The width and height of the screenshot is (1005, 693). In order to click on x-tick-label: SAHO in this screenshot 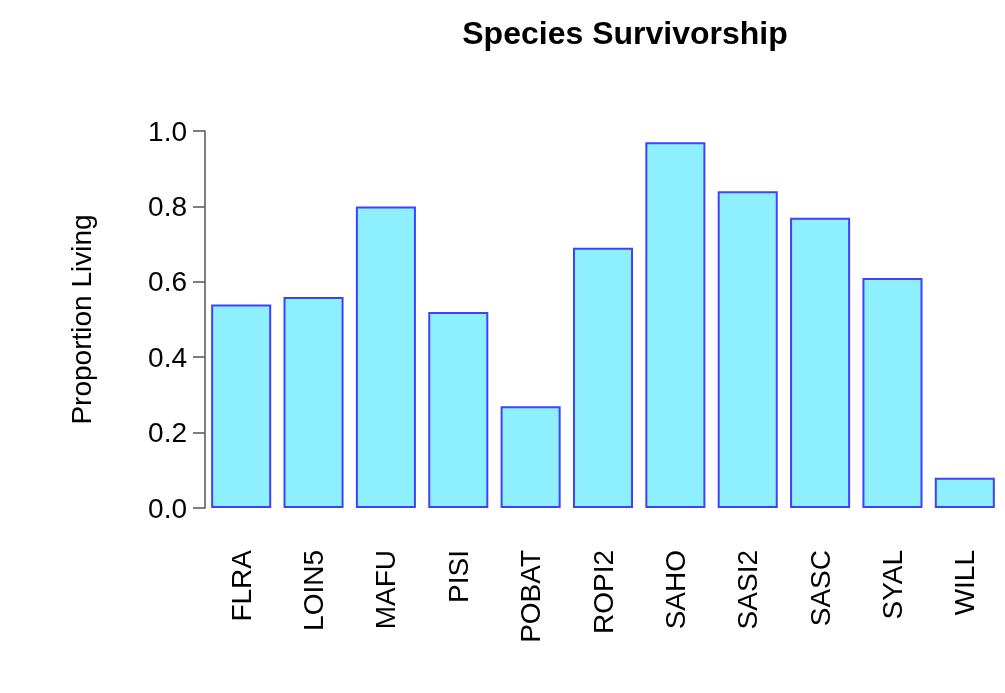, I will do `click(675, 590)`.